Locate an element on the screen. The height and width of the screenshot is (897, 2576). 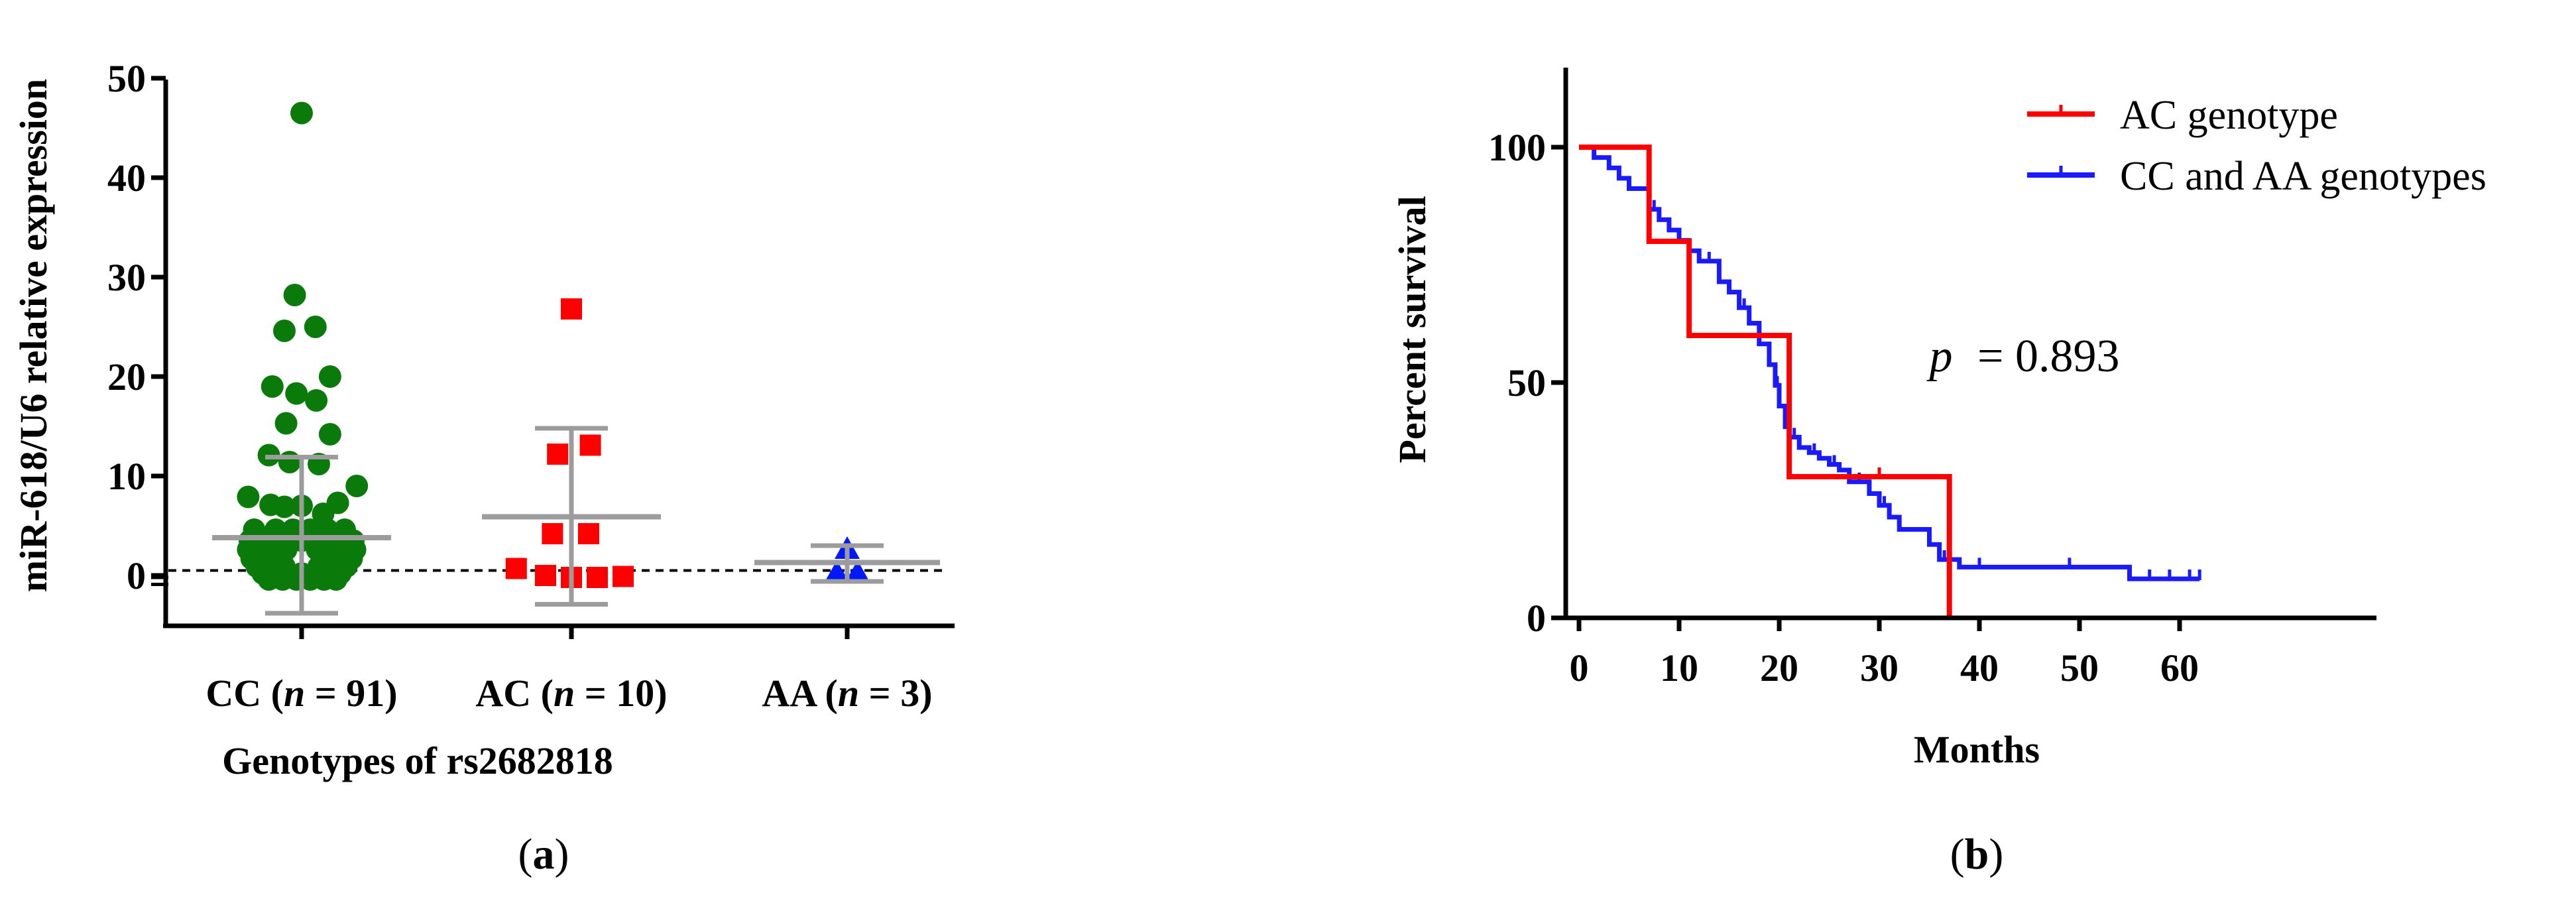
b-y-tick-label: 100 is located at coordinates (1517, 147).